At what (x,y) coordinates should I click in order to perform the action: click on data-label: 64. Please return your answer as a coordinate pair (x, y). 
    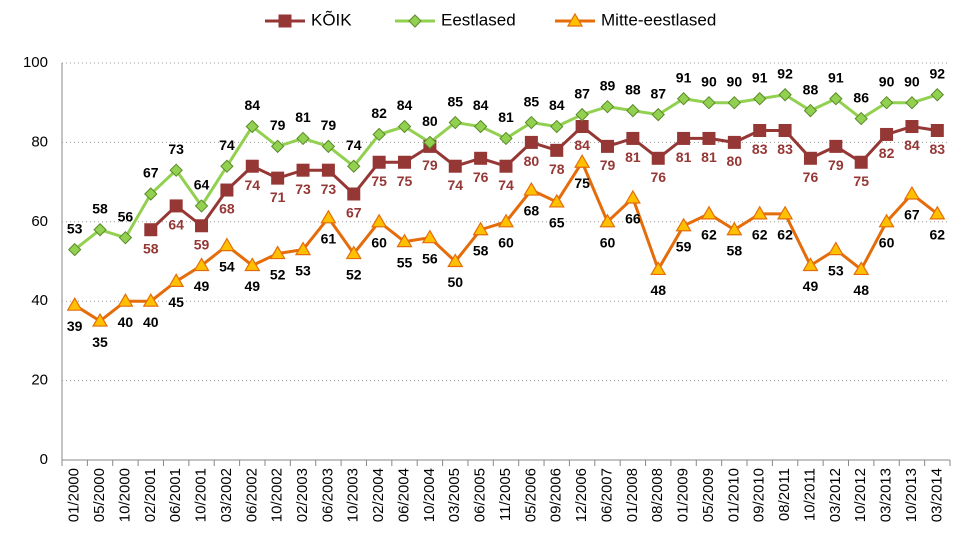
    Looking at the image, I should click on (176, 225).